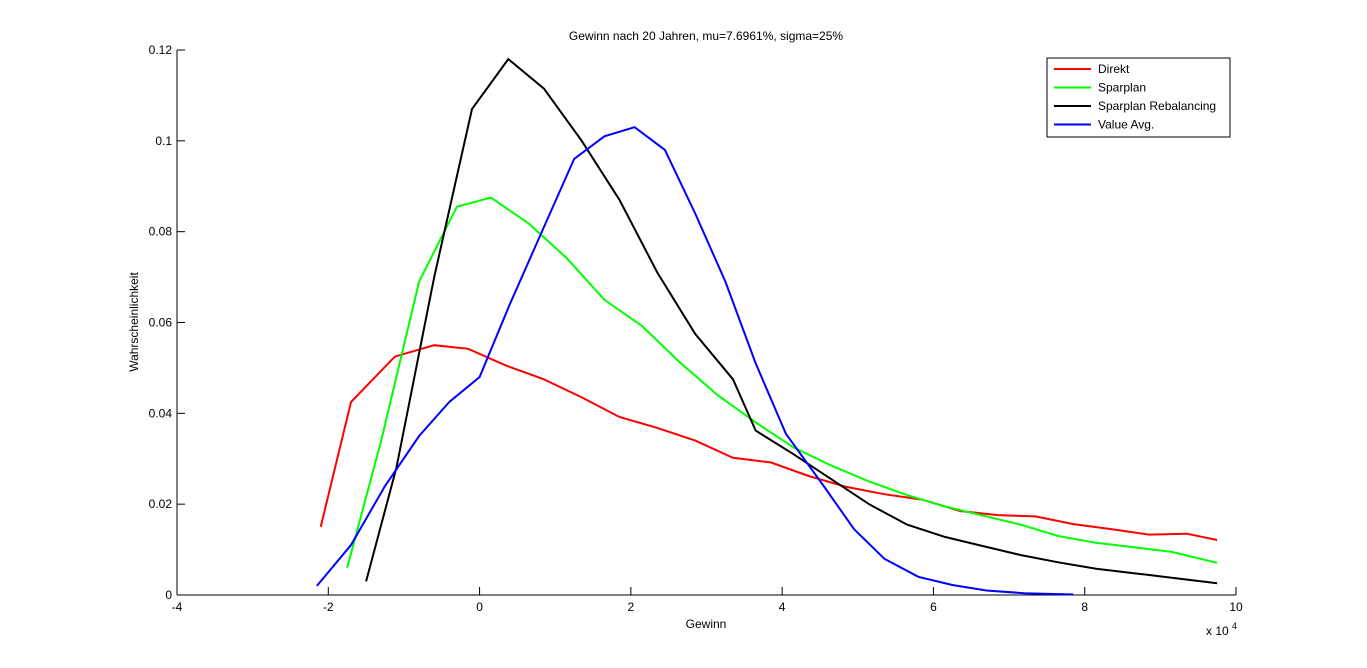 This screenshot has width=1367, height=668. I want to click on y-axis-label: Wahrscheinlichkeit, so click(134, 322).